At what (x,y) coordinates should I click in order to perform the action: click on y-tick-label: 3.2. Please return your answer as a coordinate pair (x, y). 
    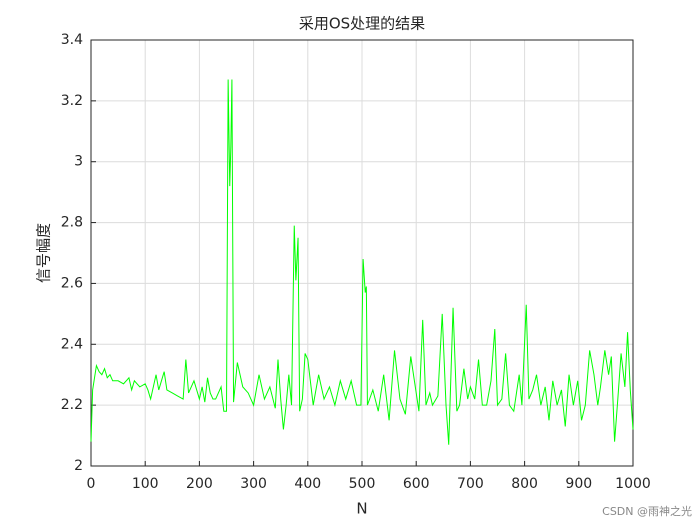
    Looking at the image, I should click on (72, 101).